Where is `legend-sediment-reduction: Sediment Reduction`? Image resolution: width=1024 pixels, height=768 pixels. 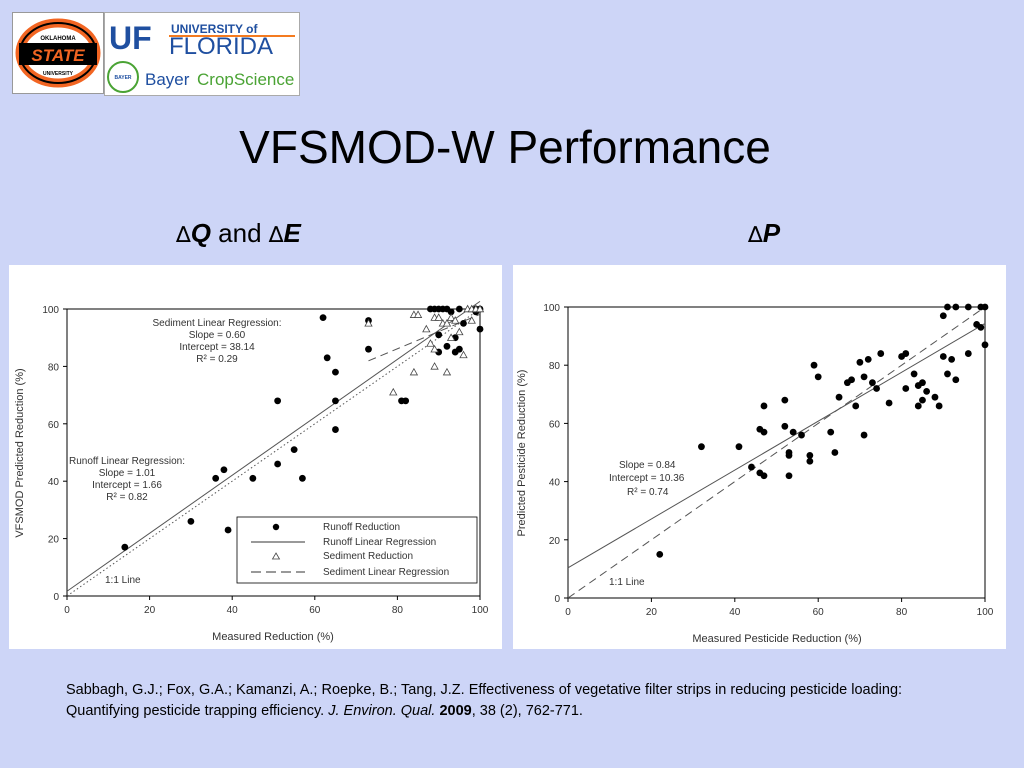 legend-sediment-reduction: Sediment Reduction is located at coordinates (368, 556).